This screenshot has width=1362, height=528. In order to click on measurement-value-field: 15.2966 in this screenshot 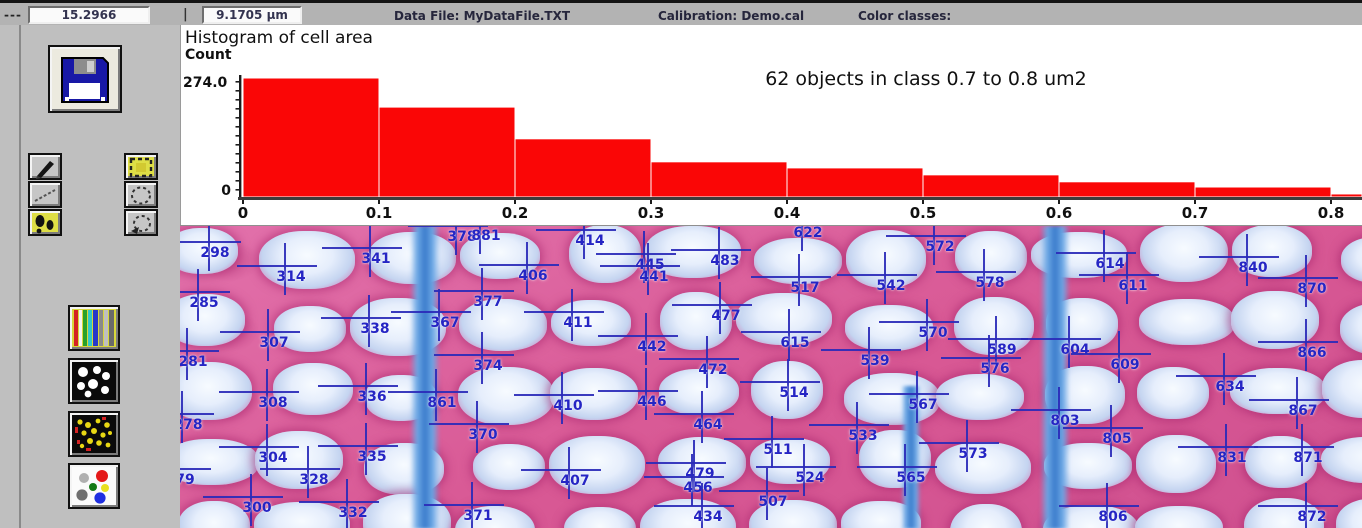, I will do `click(89, 15)`.